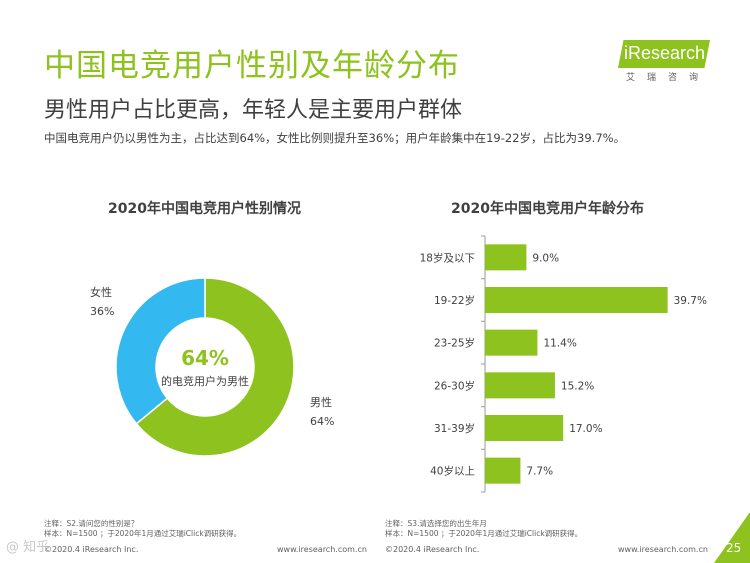  Describe the element at coordinates (663, 549) in the screenshot. I see `footer-right-url: www.iresearch.com.cn` at that location.